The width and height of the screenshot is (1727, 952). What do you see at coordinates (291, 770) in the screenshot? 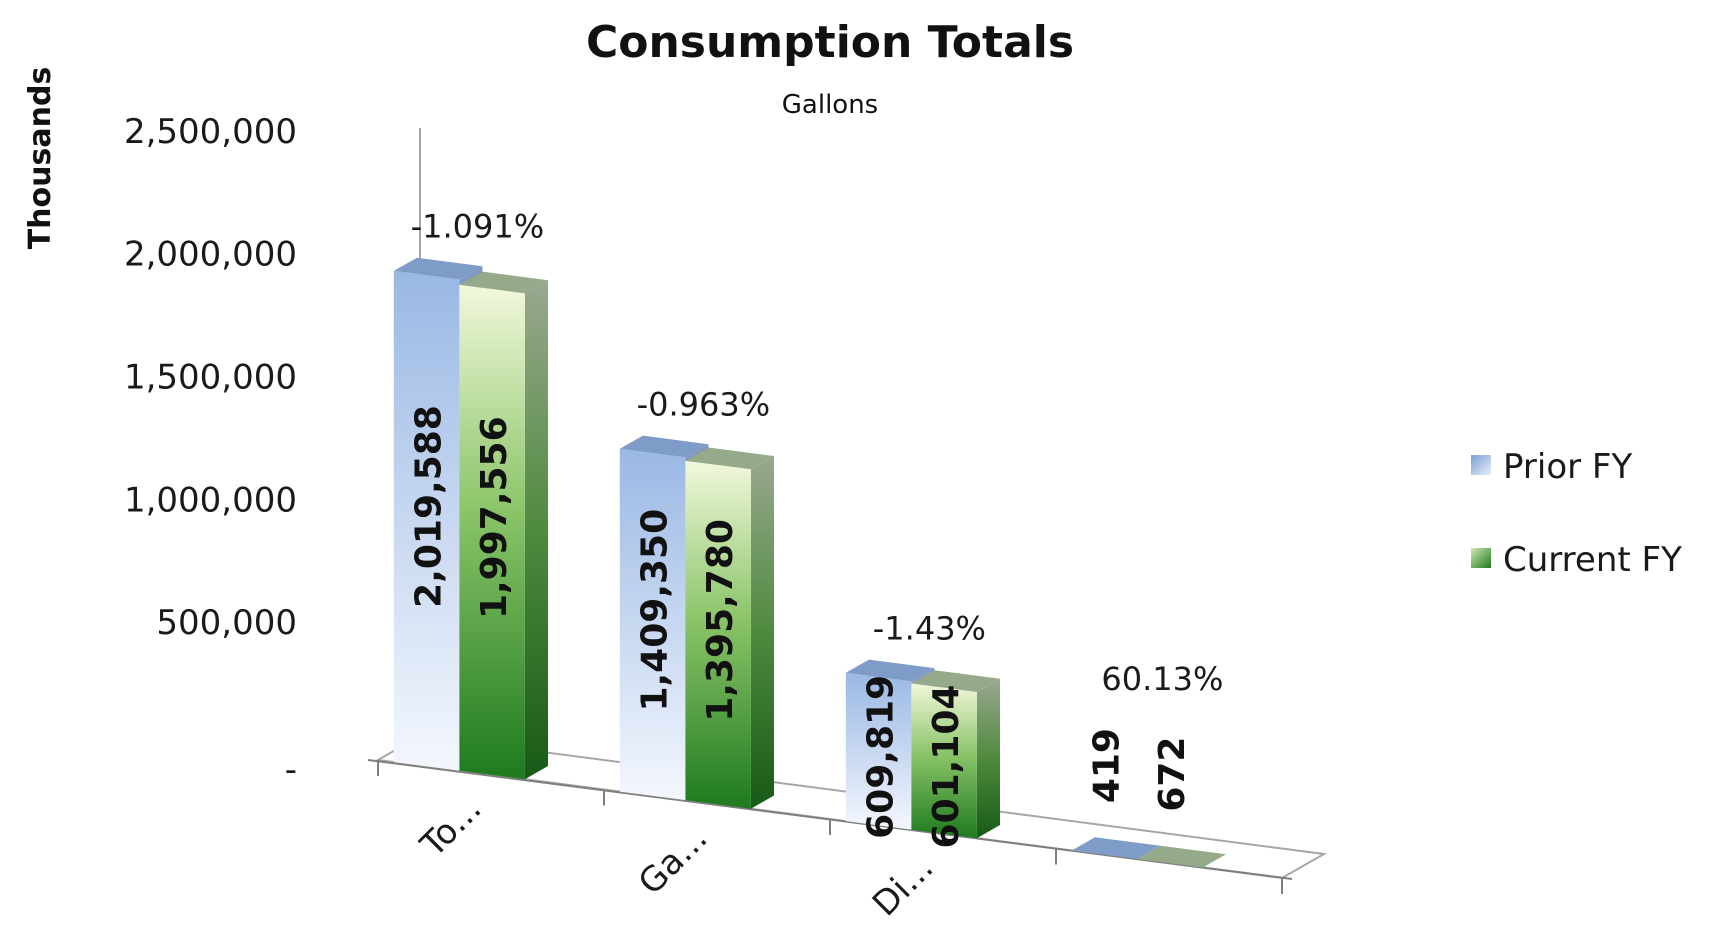
I see `y-tick-label: -` at bounding box center [291, 770].